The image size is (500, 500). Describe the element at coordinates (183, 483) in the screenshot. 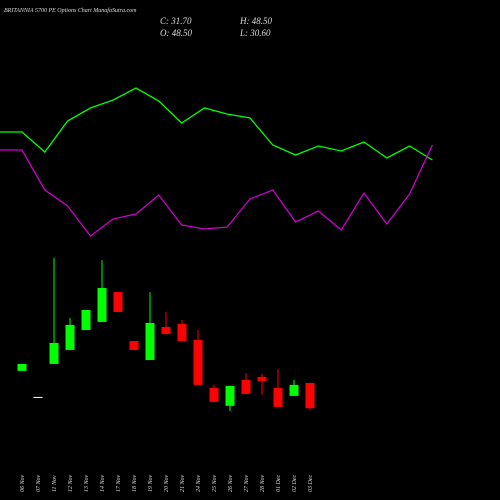

I see `x-tick-label: 21 Nov` at that location.